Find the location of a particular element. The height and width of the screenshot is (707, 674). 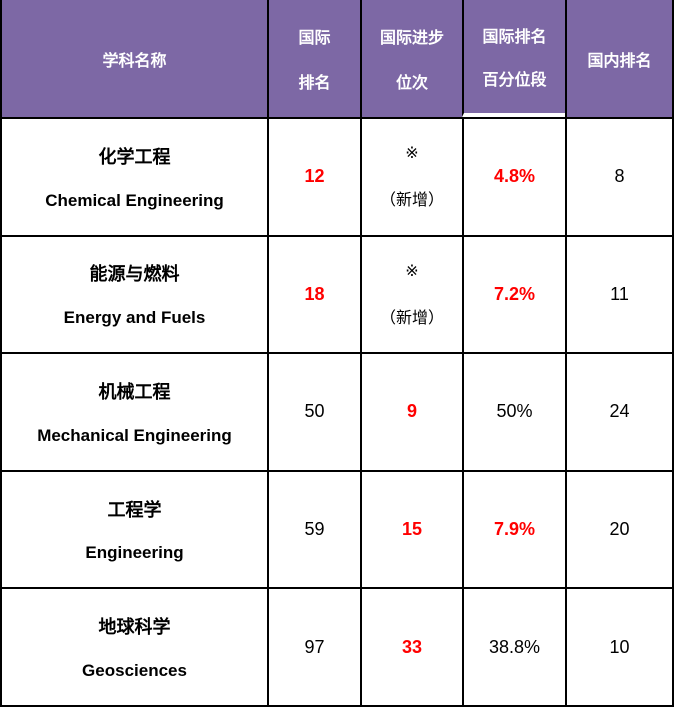

header-progress-line2: 位次 is located at coordinates (411, 84).